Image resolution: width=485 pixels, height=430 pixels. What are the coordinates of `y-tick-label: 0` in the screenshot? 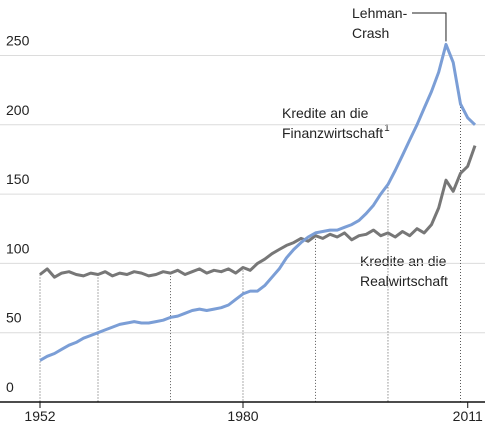 It's located at (10, 387).